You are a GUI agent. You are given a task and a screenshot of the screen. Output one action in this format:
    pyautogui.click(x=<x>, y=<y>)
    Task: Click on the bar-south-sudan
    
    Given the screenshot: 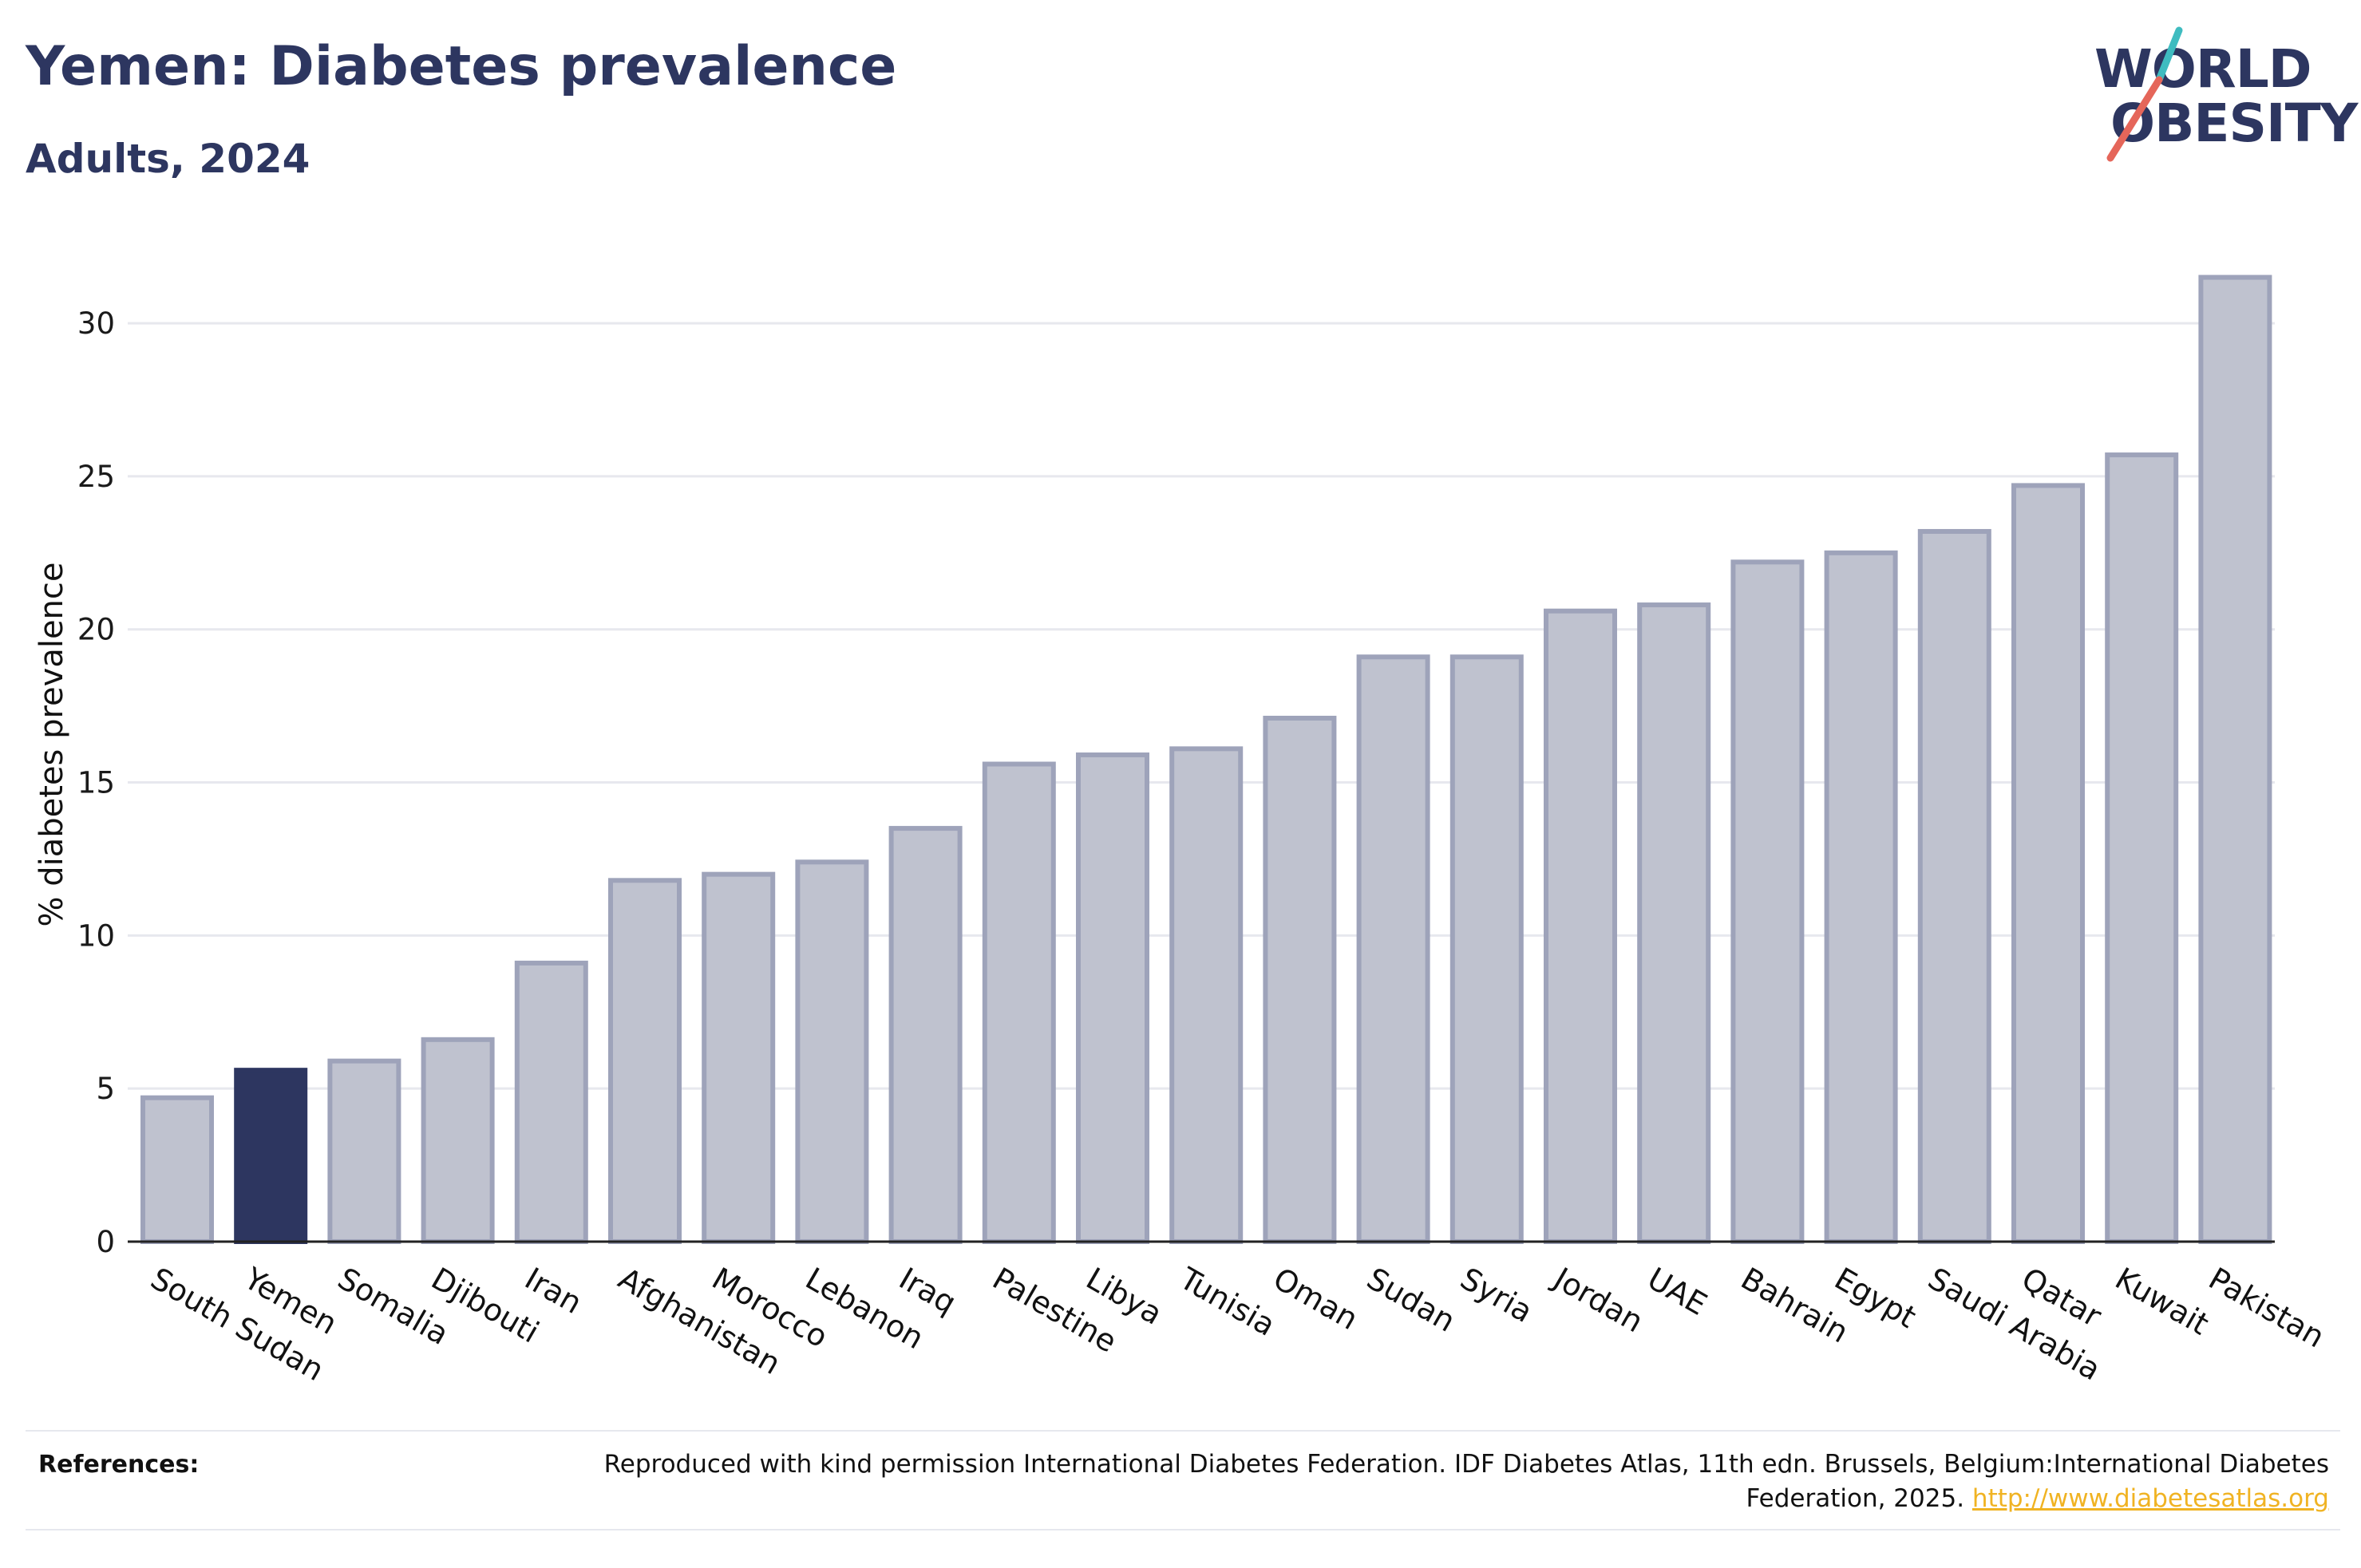 What is the action you would take?
    pyautogui.click(x=177, y=1170)
    